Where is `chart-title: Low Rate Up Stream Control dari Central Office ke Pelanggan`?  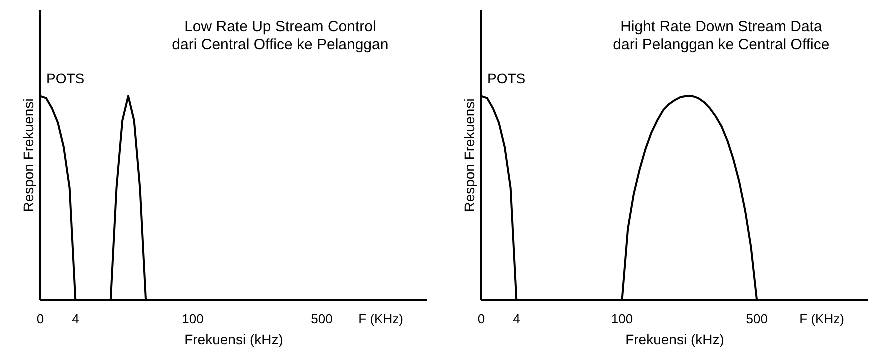
chart-title: Low Rate Up Stream Control dari Central Office ke Pelanggan is located at coordinates (280, 36).